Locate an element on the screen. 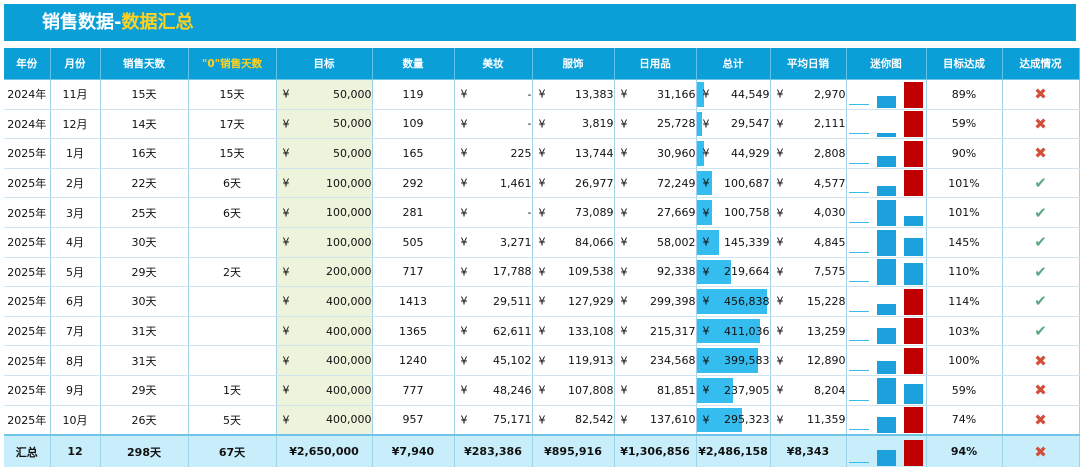 The height and width of the screenshot is (469, 1080). month-cell: 8月 is located at coordinates (75, 360).